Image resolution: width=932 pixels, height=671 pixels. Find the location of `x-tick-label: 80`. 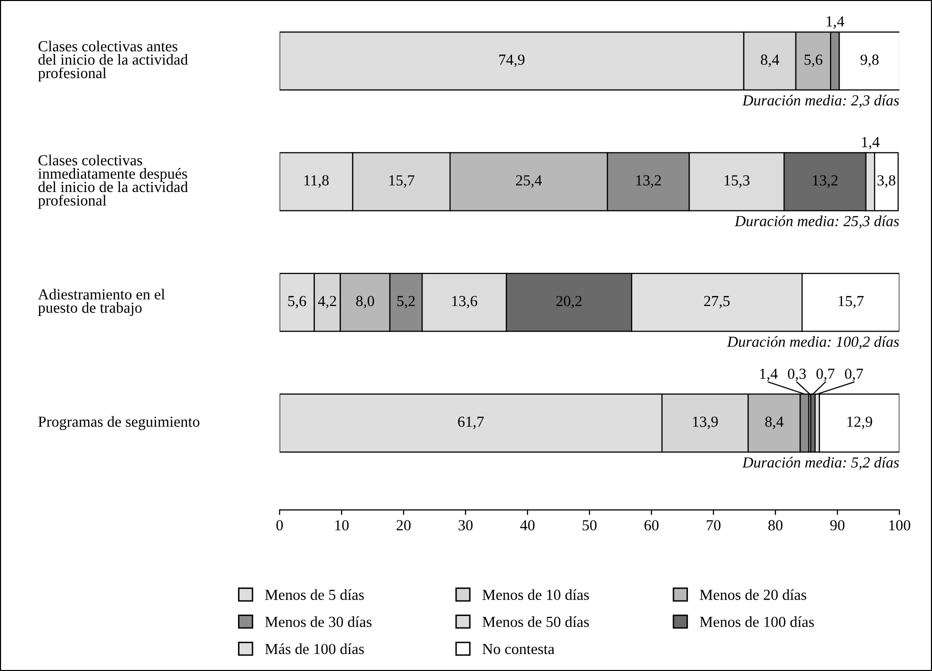

x-tick-label: 80 is located at coordinates (775, 525).